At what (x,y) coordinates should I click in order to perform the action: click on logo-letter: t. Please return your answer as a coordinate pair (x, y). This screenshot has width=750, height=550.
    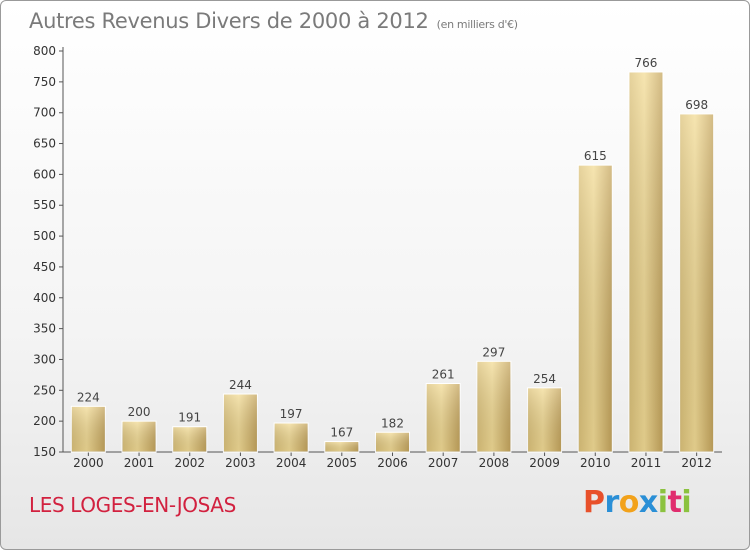
    Looking at the image, I should click on (674, 502).